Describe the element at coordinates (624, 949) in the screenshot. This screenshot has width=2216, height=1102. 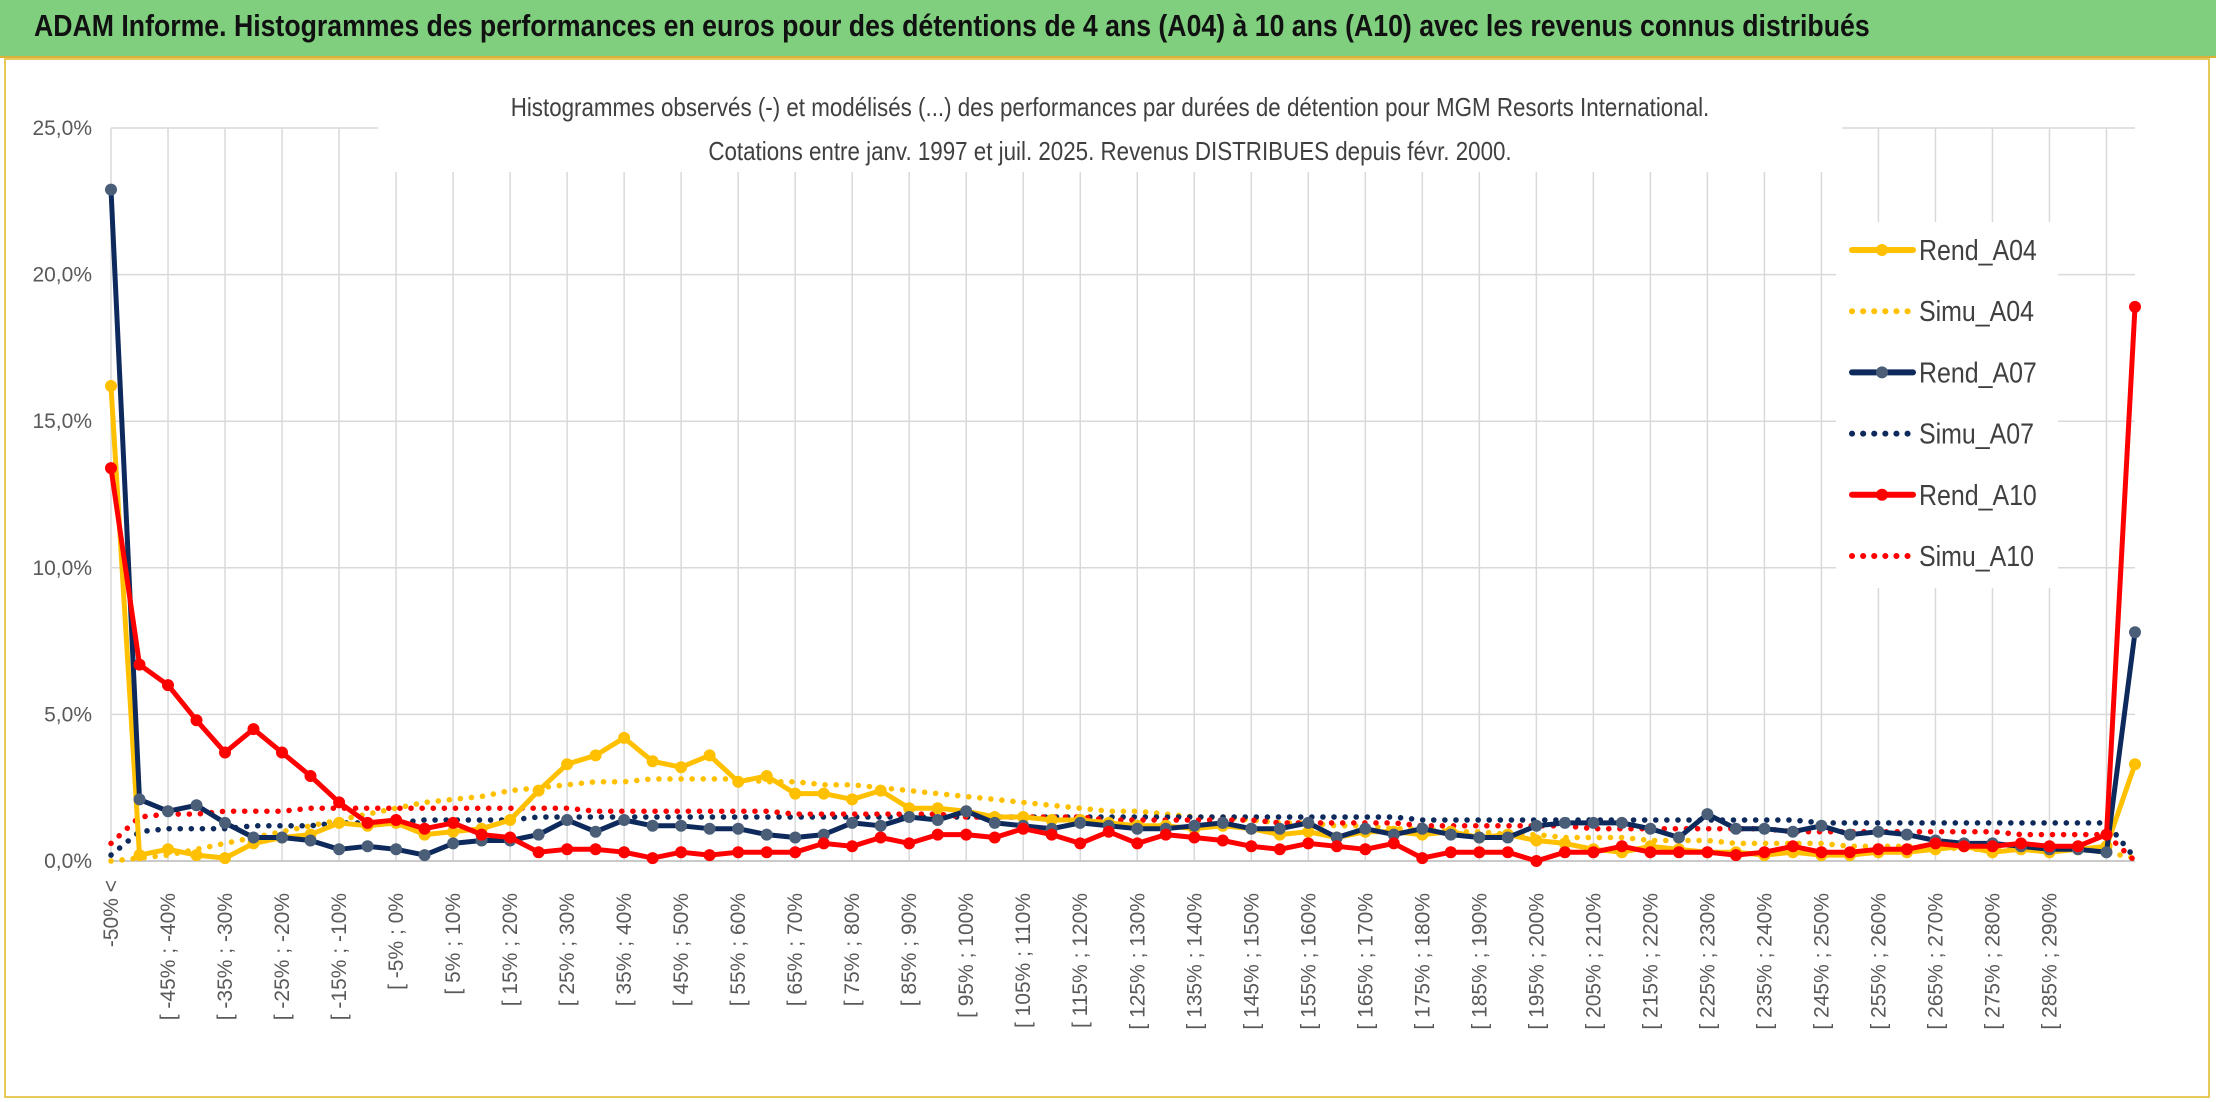
I see `x-tick-label: [ 35% ; 40%` at that location.